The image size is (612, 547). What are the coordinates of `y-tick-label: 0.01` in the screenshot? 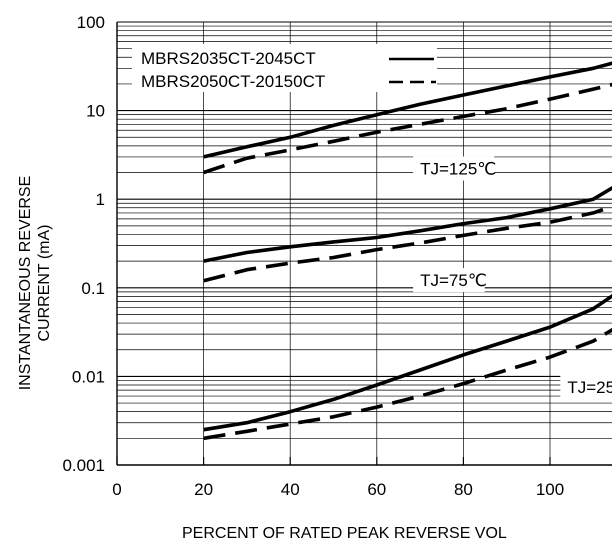 It's located at (88, 376).